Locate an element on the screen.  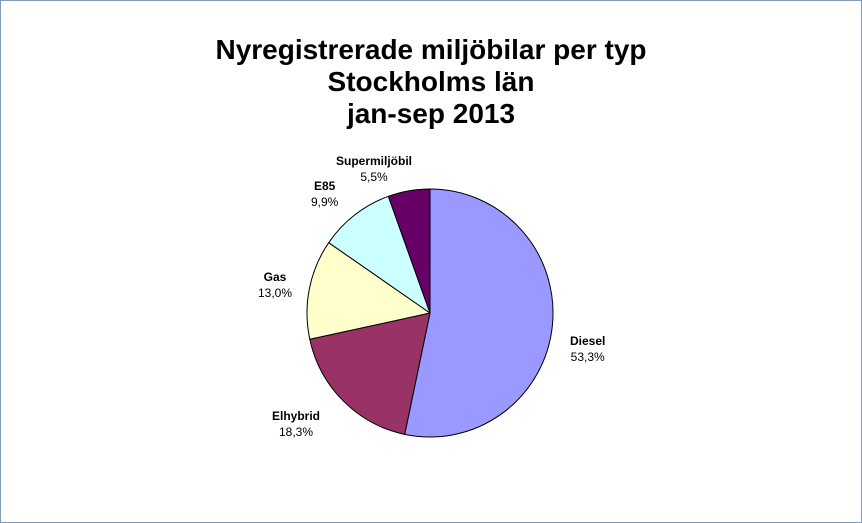
label-supermiljobil-value: 5,5% is located at coordinates (374, 177).